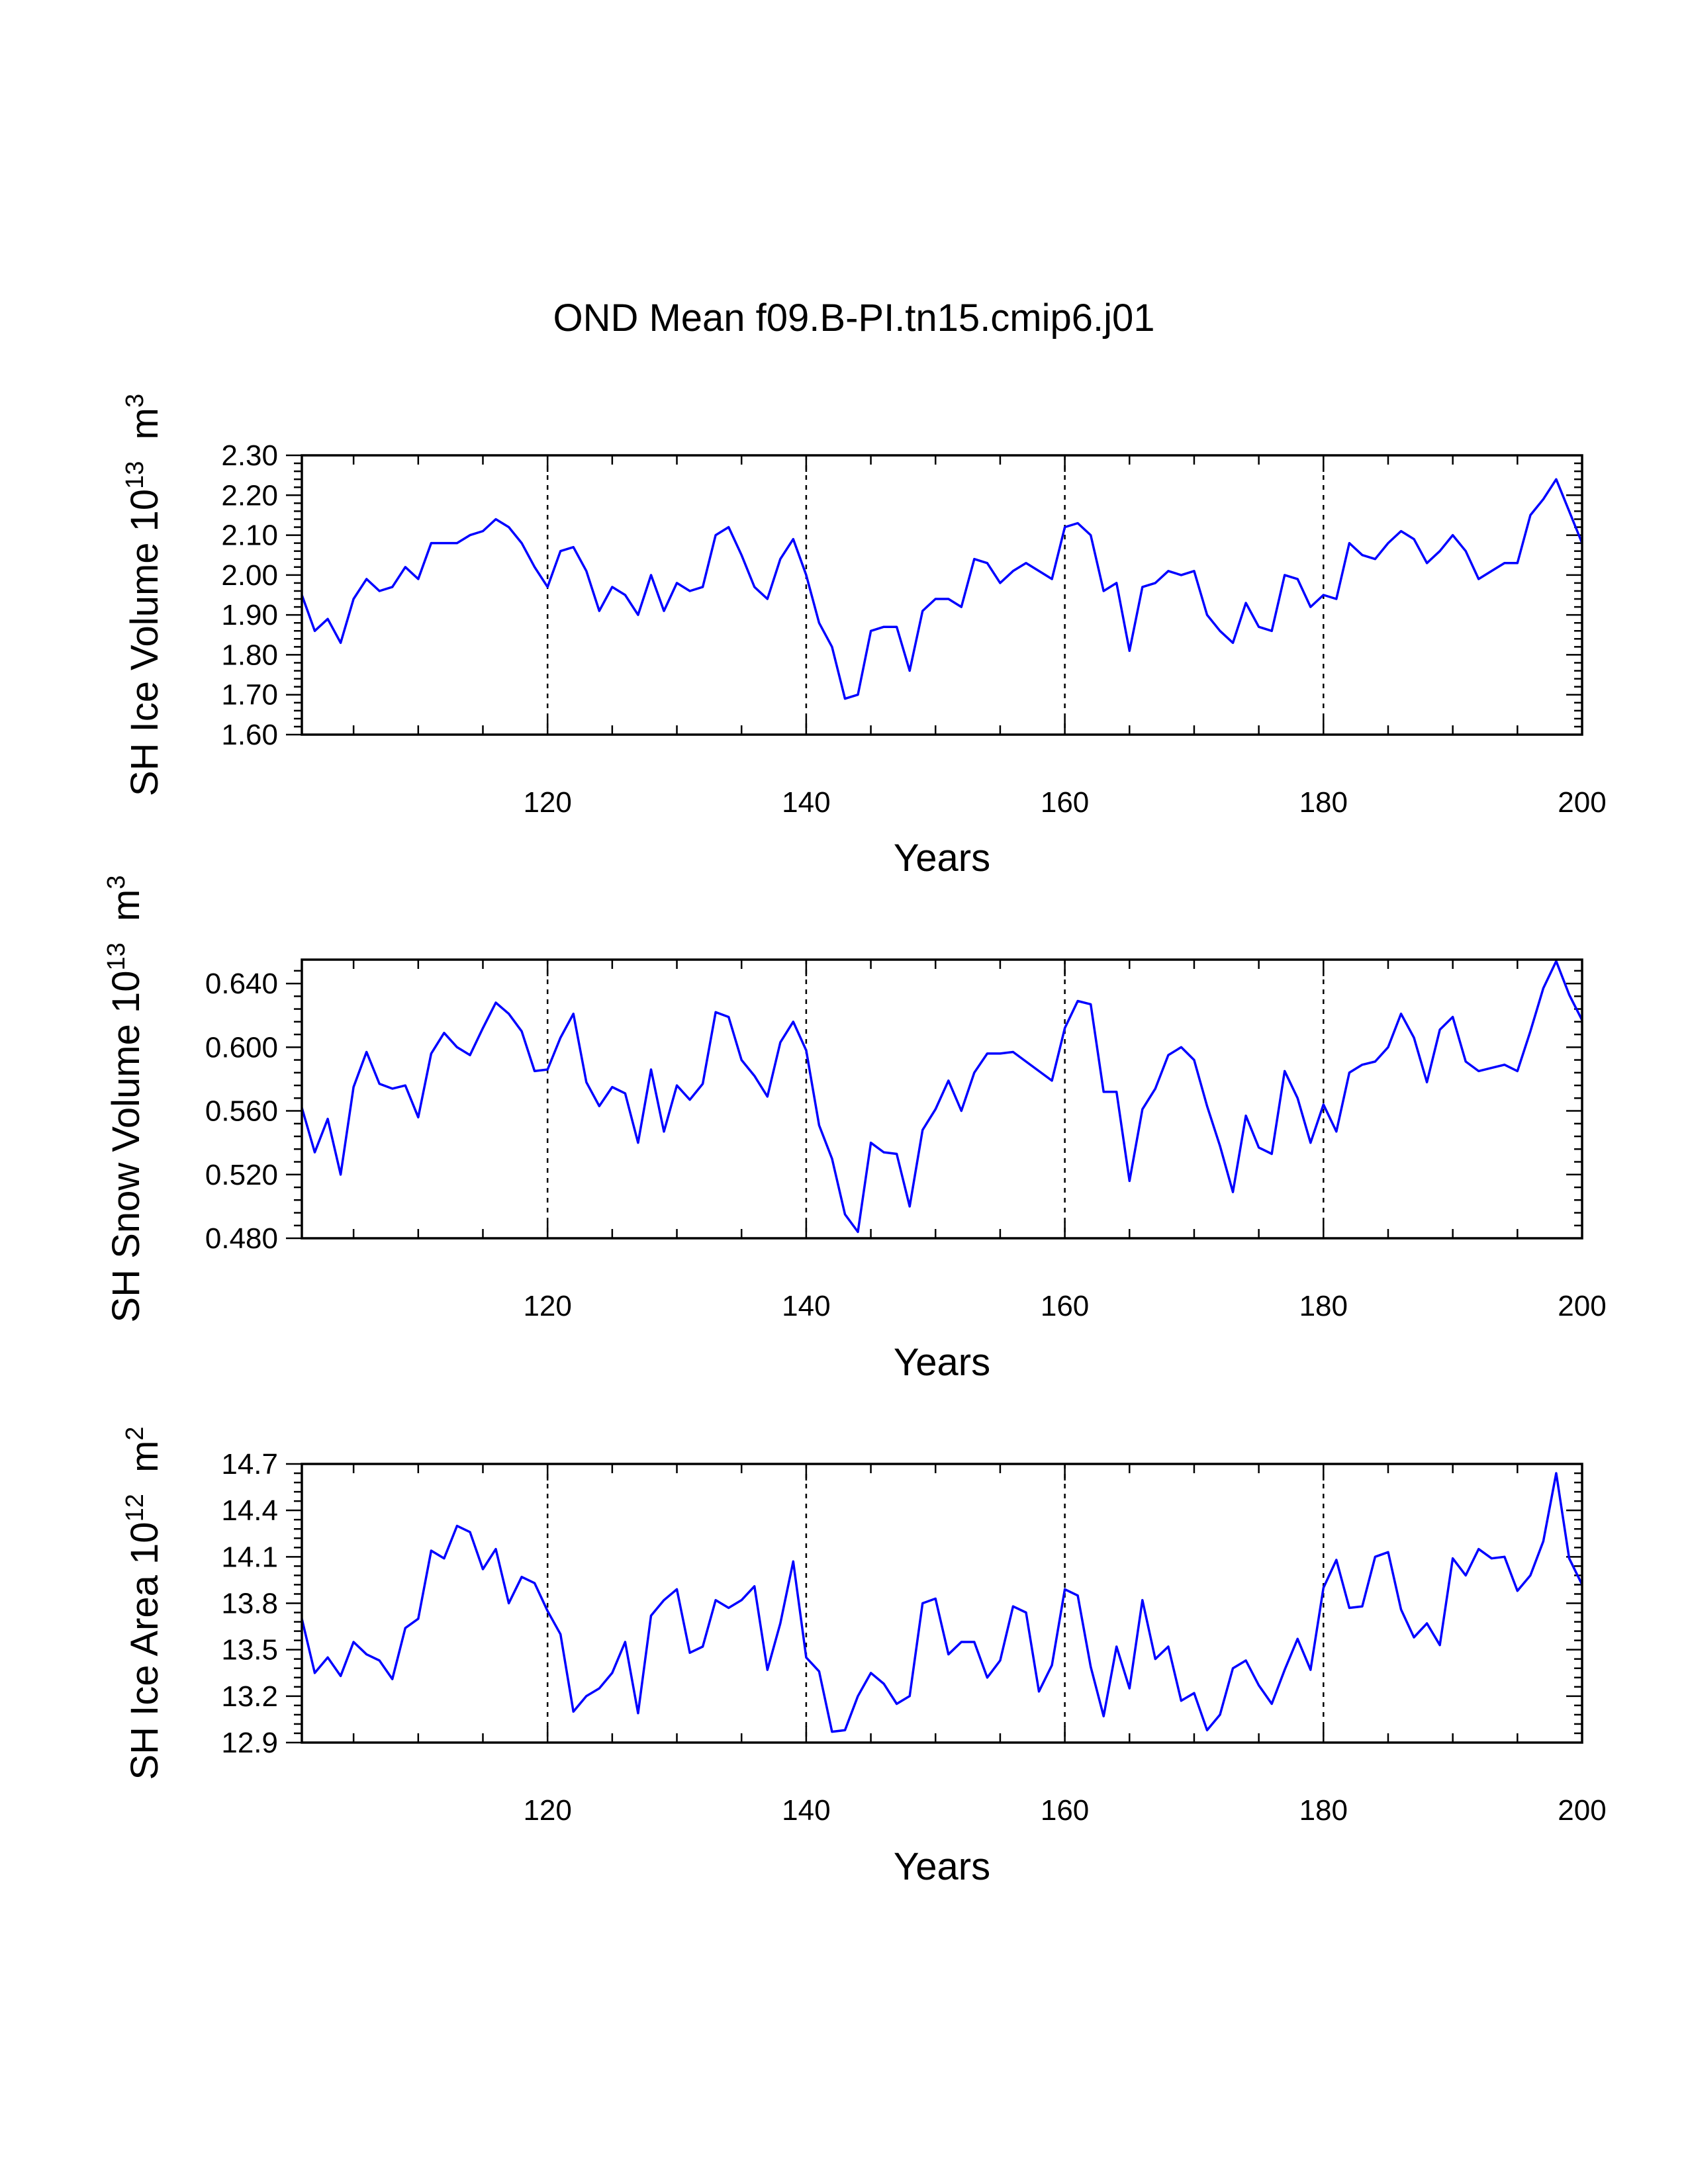 The height and width of the screenshot is (2184, 1688). Describe the element at coordinates (249, 1604) in the screenshot. I see `y-tick-label: 13.8` at that location.